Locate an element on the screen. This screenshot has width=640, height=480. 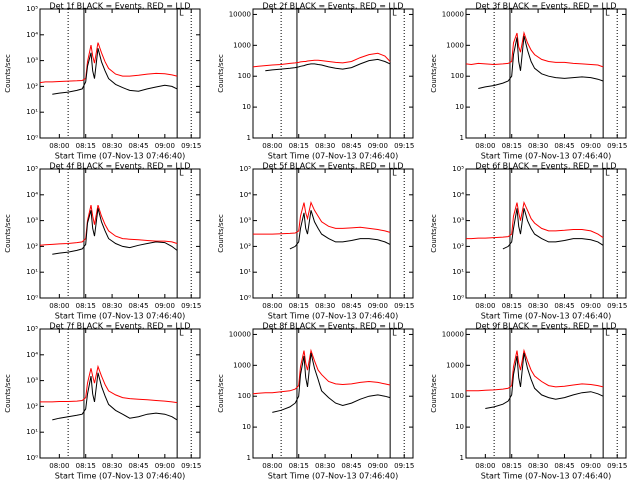
chart-title: Det 3f BLACK = Events, RED = LLD is located at coordinates (545, 6).